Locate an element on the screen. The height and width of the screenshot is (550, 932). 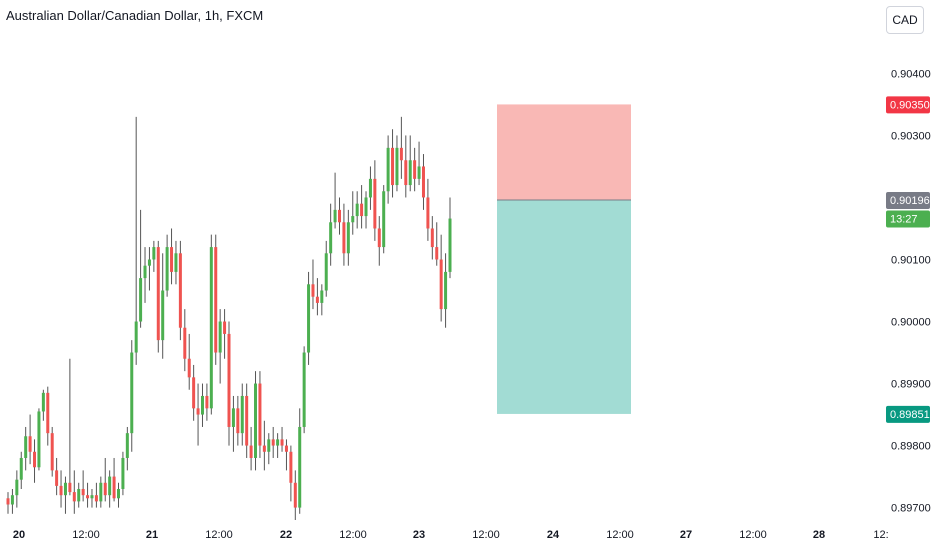
price-tag-bg is located at coordinates (908, 219).